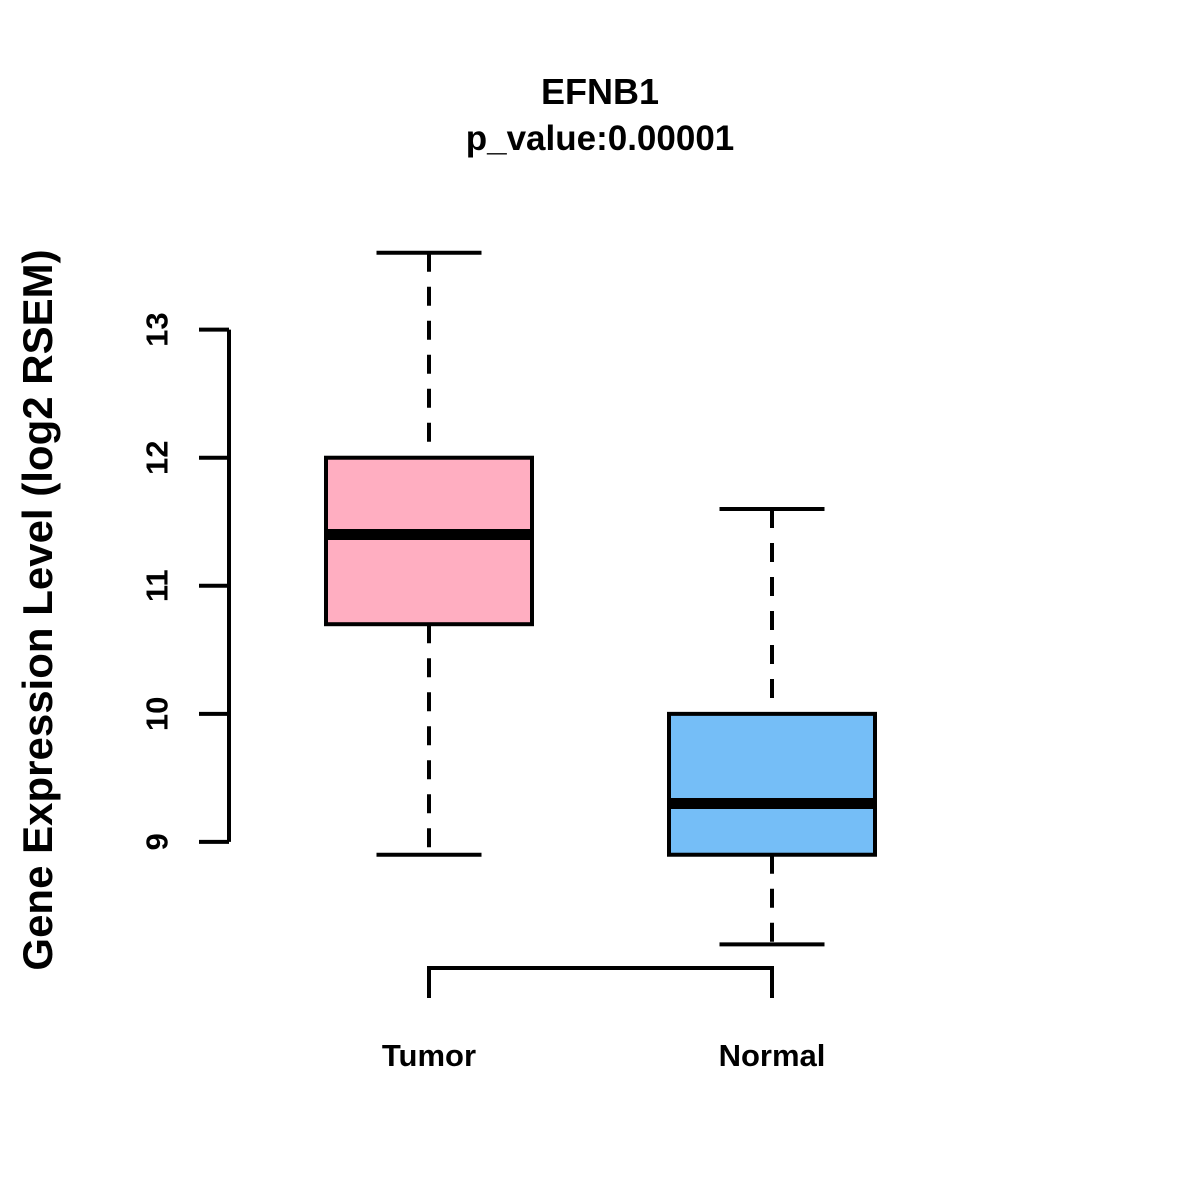 This screenshot has height=1200, width=1200. Describe the element at coordinates (157, 714) in the screenshot. I see `y-tick-label: 10` at that location.